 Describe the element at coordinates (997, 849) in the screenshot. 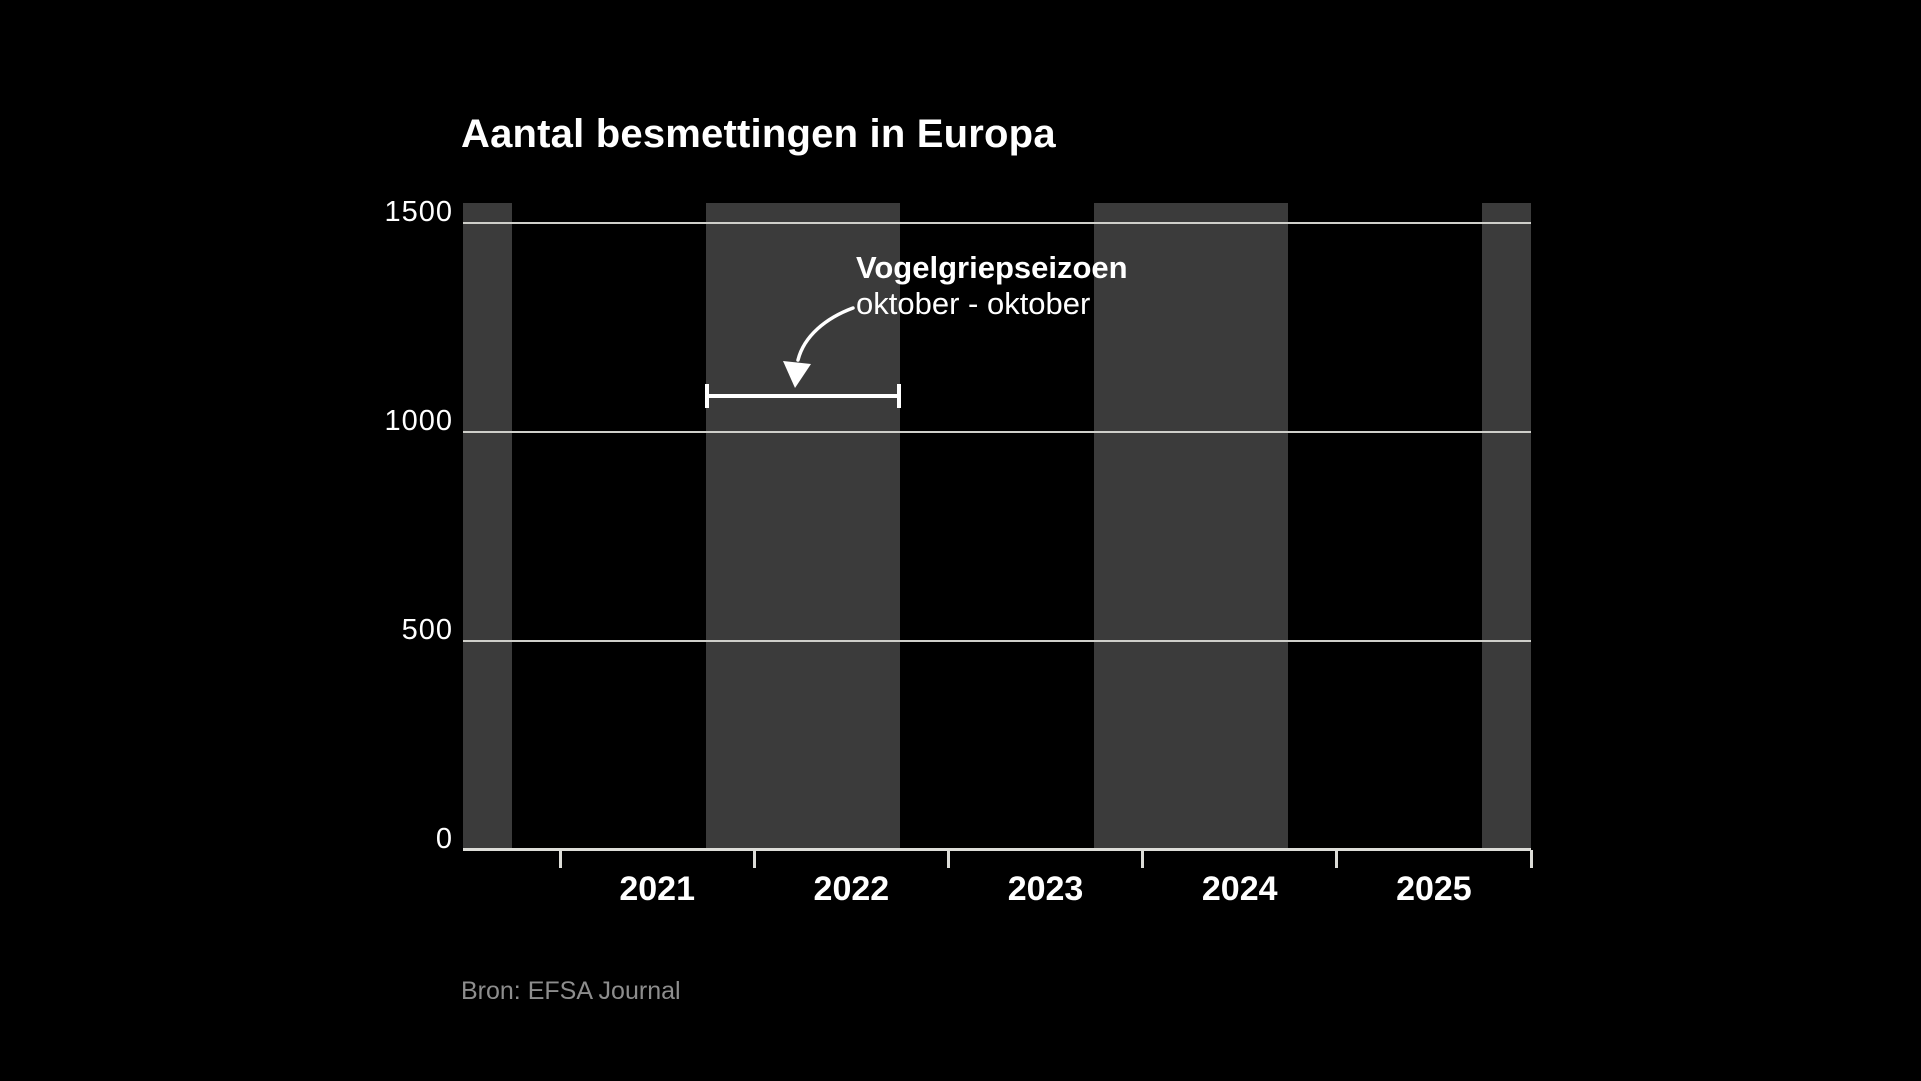

I see `x-axis-line` at that location.